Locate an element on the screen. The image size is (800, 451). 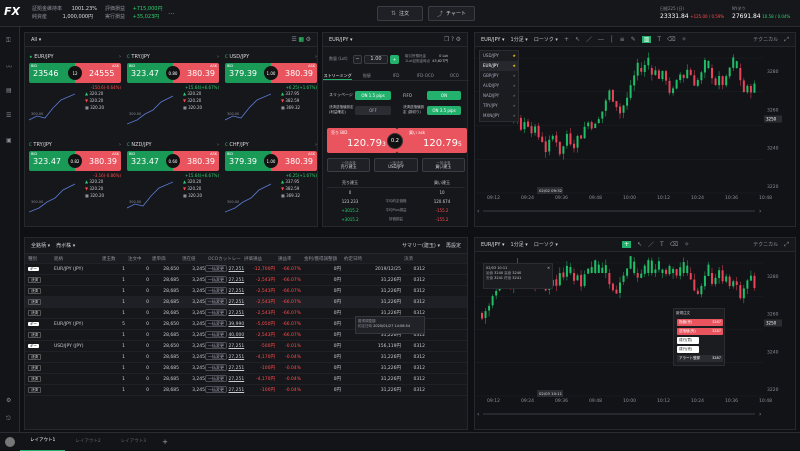
chart-button: ⤴ チャート is located at coordinates (451, 13).